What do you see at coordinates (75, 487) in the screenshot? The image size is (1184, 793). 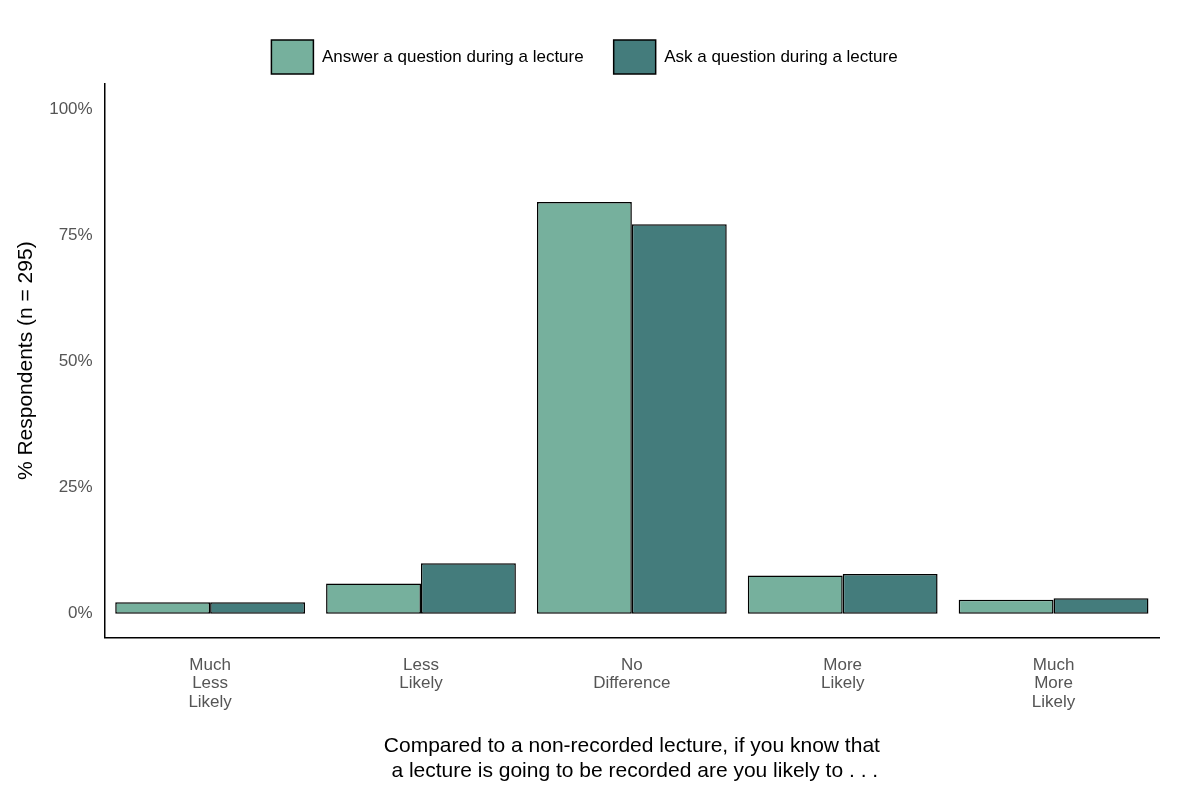 I see `y-tick-label: 25%` at bounding box center [75, 487].